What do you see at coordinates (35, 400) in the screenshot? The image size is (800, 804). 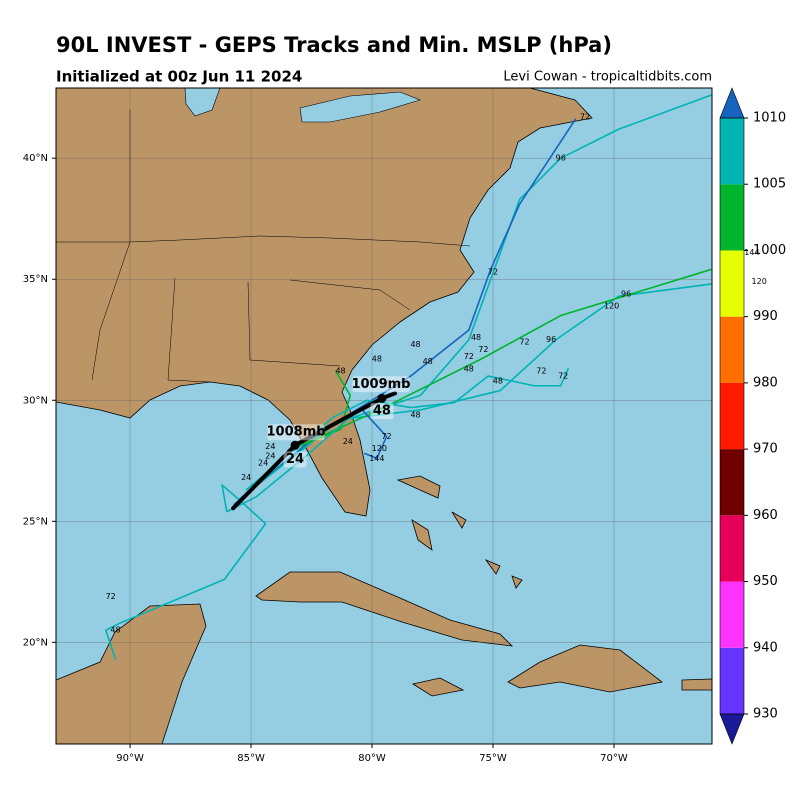 I see `y-tick-label: 30°N` at bounding box center [35, 400].